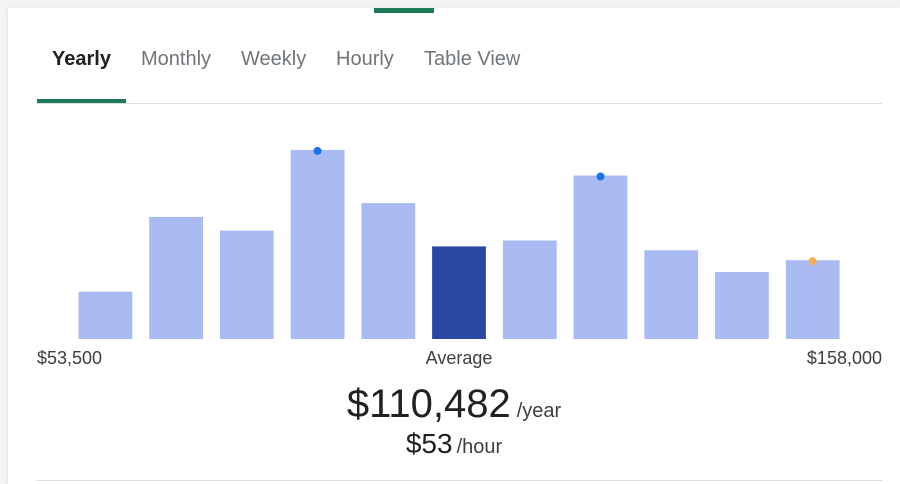 Image resolution: width=900 pixels, height=484 pixels. I want to click on range-max-label: $158,000, so click(844, 358).